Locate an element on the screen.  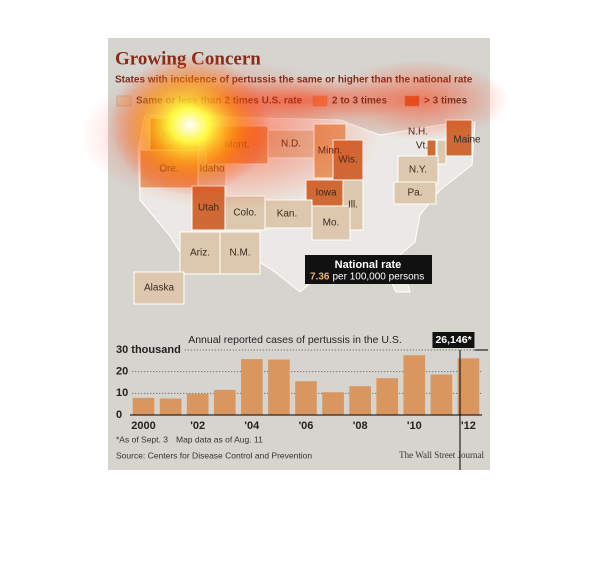
credit: The Wall Street Journal is located at coordinates (441, 455).